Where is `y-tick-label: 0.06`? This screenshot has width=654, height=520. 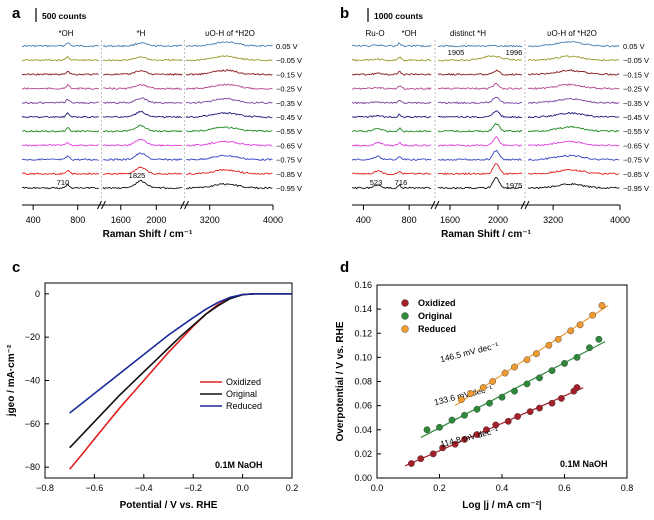
y-tick-label: 0.06 is located at coordinates (363, 406).